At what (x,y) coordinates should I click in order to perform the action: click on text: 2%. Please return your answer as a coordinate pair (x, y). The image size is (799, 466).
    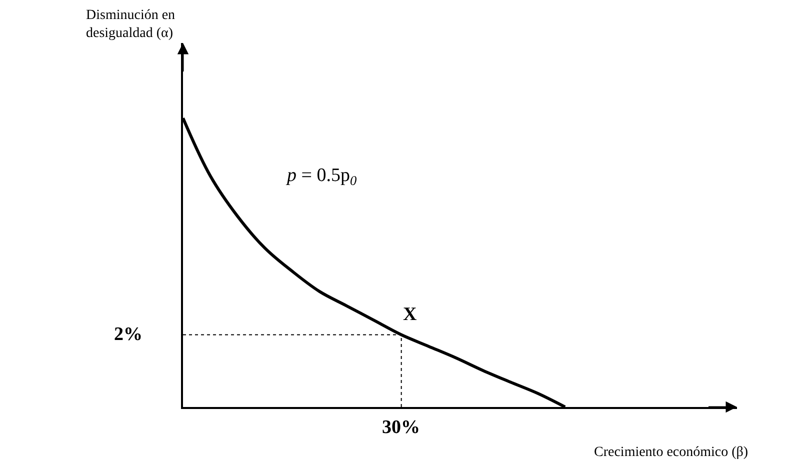
    Looking at the image, I should click on (128, 334).